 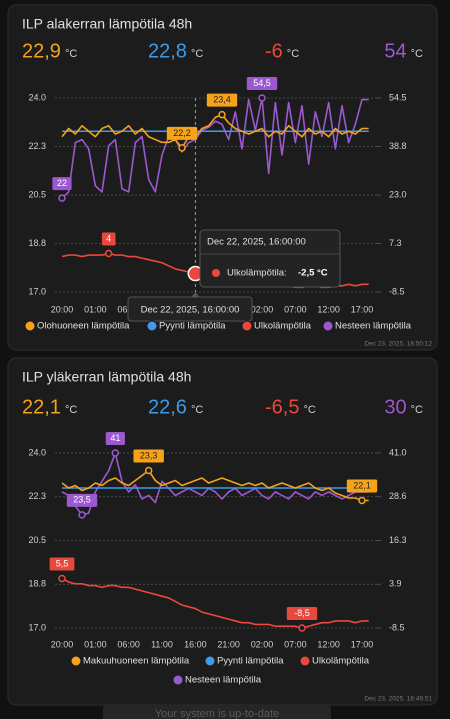 What do you see at coordinates (107, 24) in the screenshot?
I see `card-title: ILP alakerran lämpötila 48h` at bounding box center [107, 24].